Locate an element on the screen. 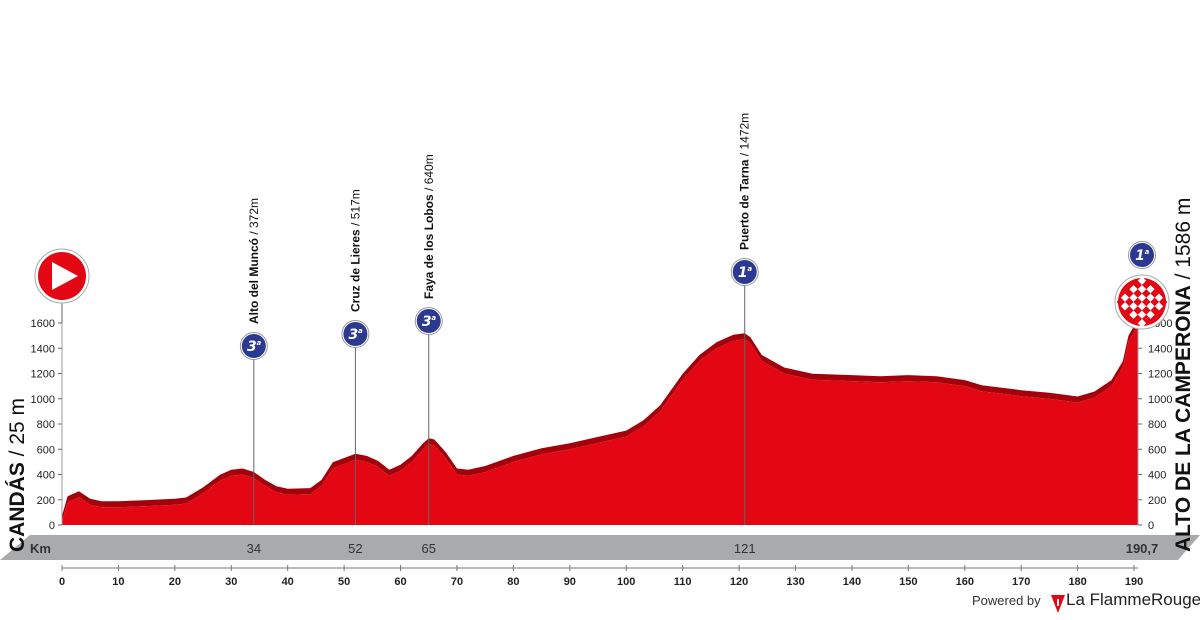 The height and width of the screenshot is (620, 1200). y-tick-label-left: 200 is located at coordinates (46, 501).